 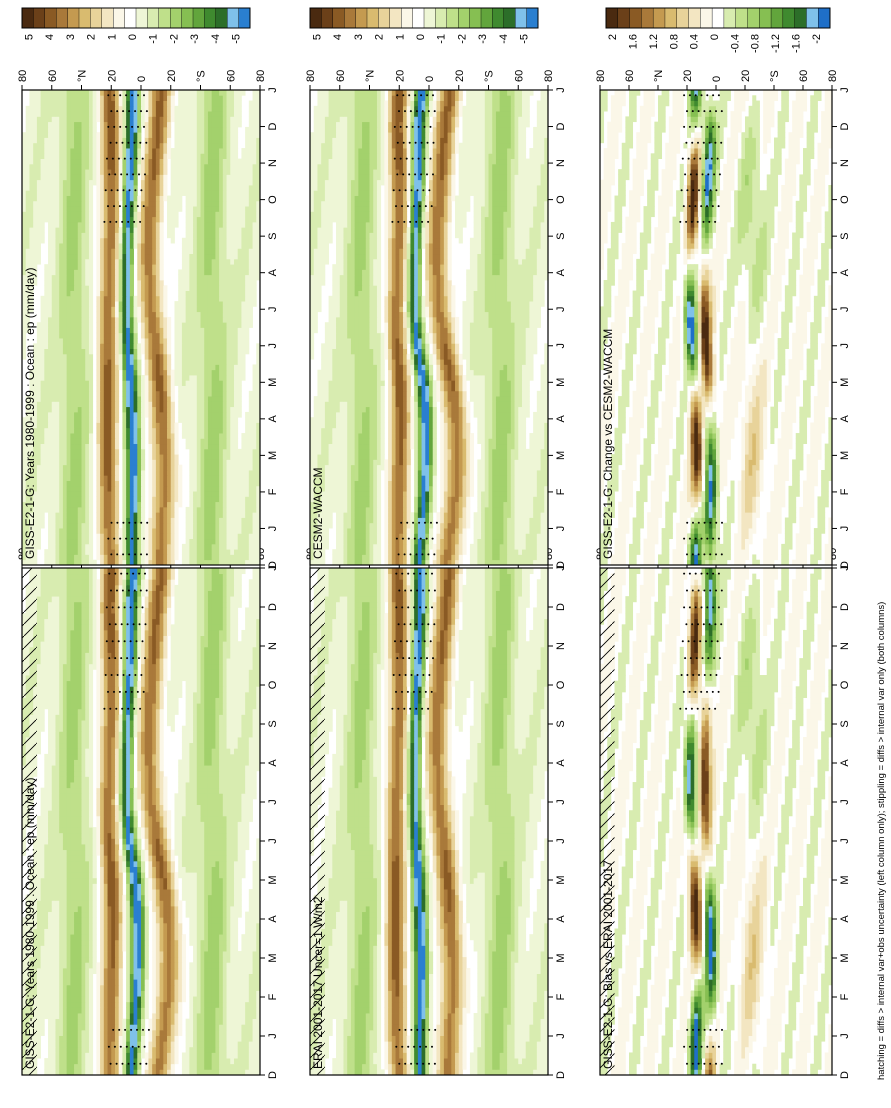 What do you see at coordinates (561, 235) in the screenshot?
I see `month-tick-label: S` at bounding box center [561, 235].